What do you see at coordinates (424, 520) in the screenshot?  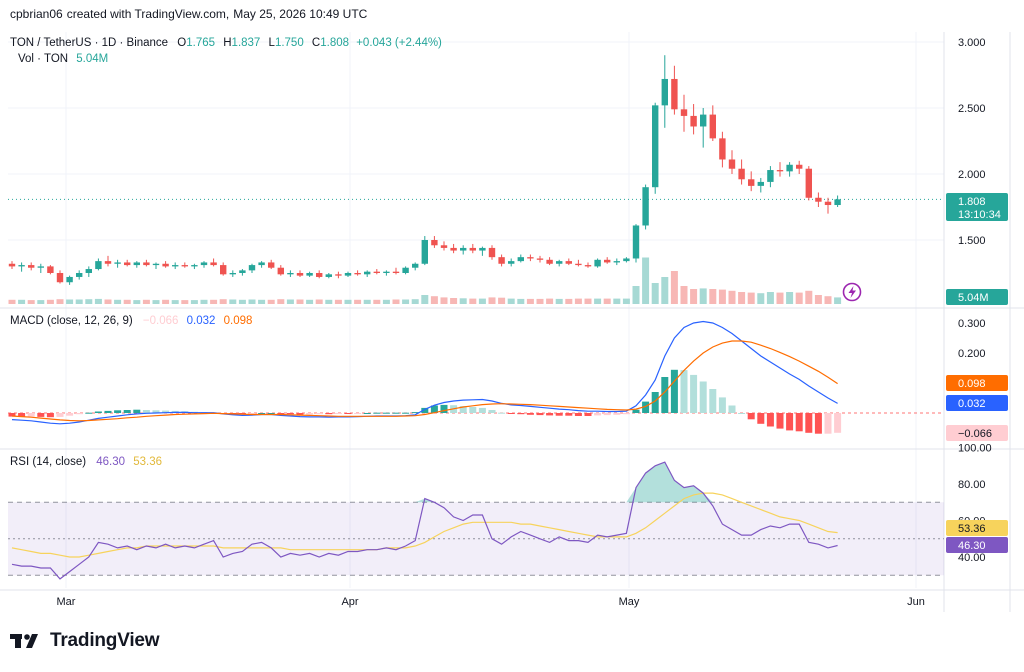 I see `rsi-line` at bounding box center [424, 520].